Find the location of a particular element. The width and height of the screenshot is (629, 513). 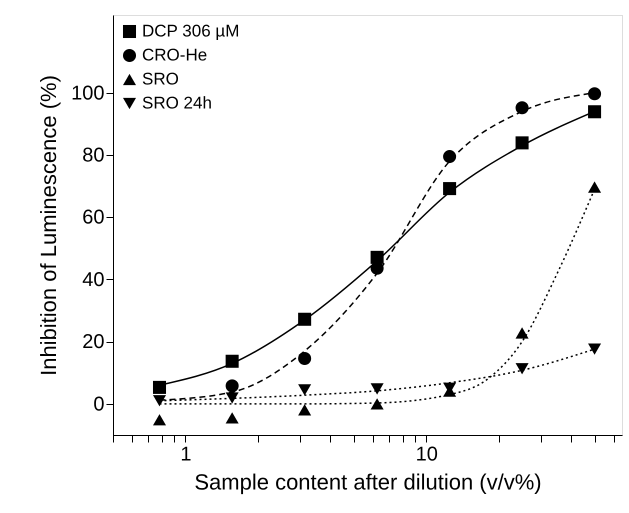

legend-label: SRO is located at coordinates (160, 79).